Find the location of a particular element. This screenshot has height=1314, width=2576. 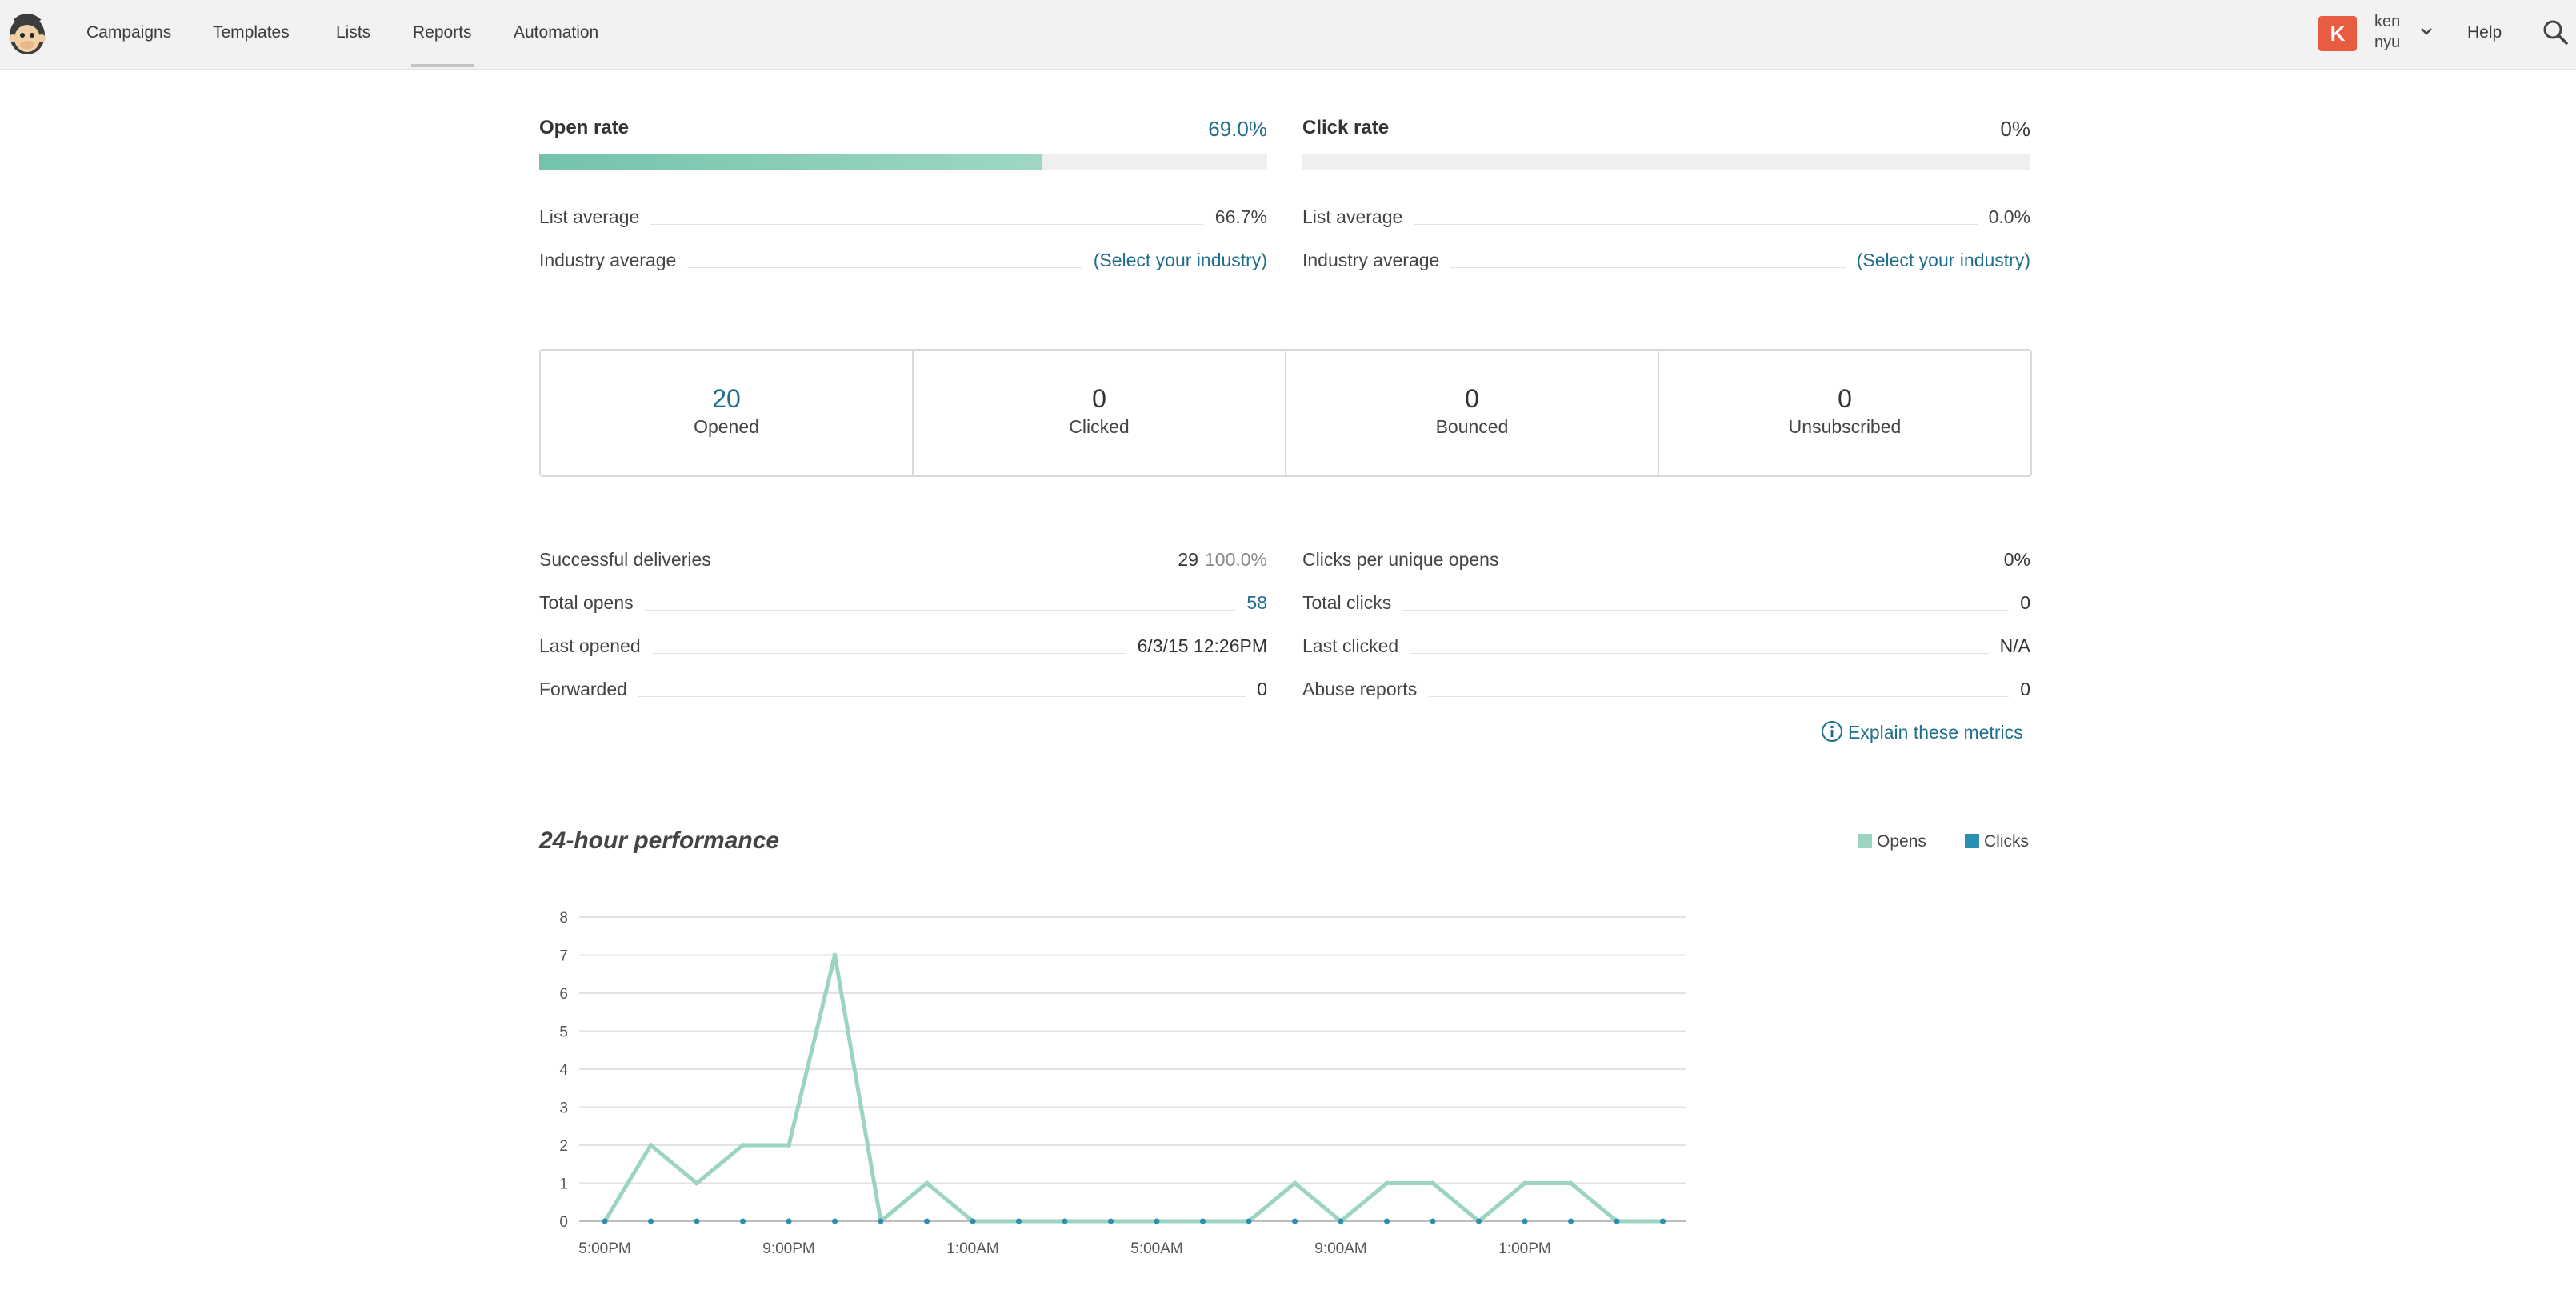

open-industry-average-label: Industry average is located at coordinates (613, 260).